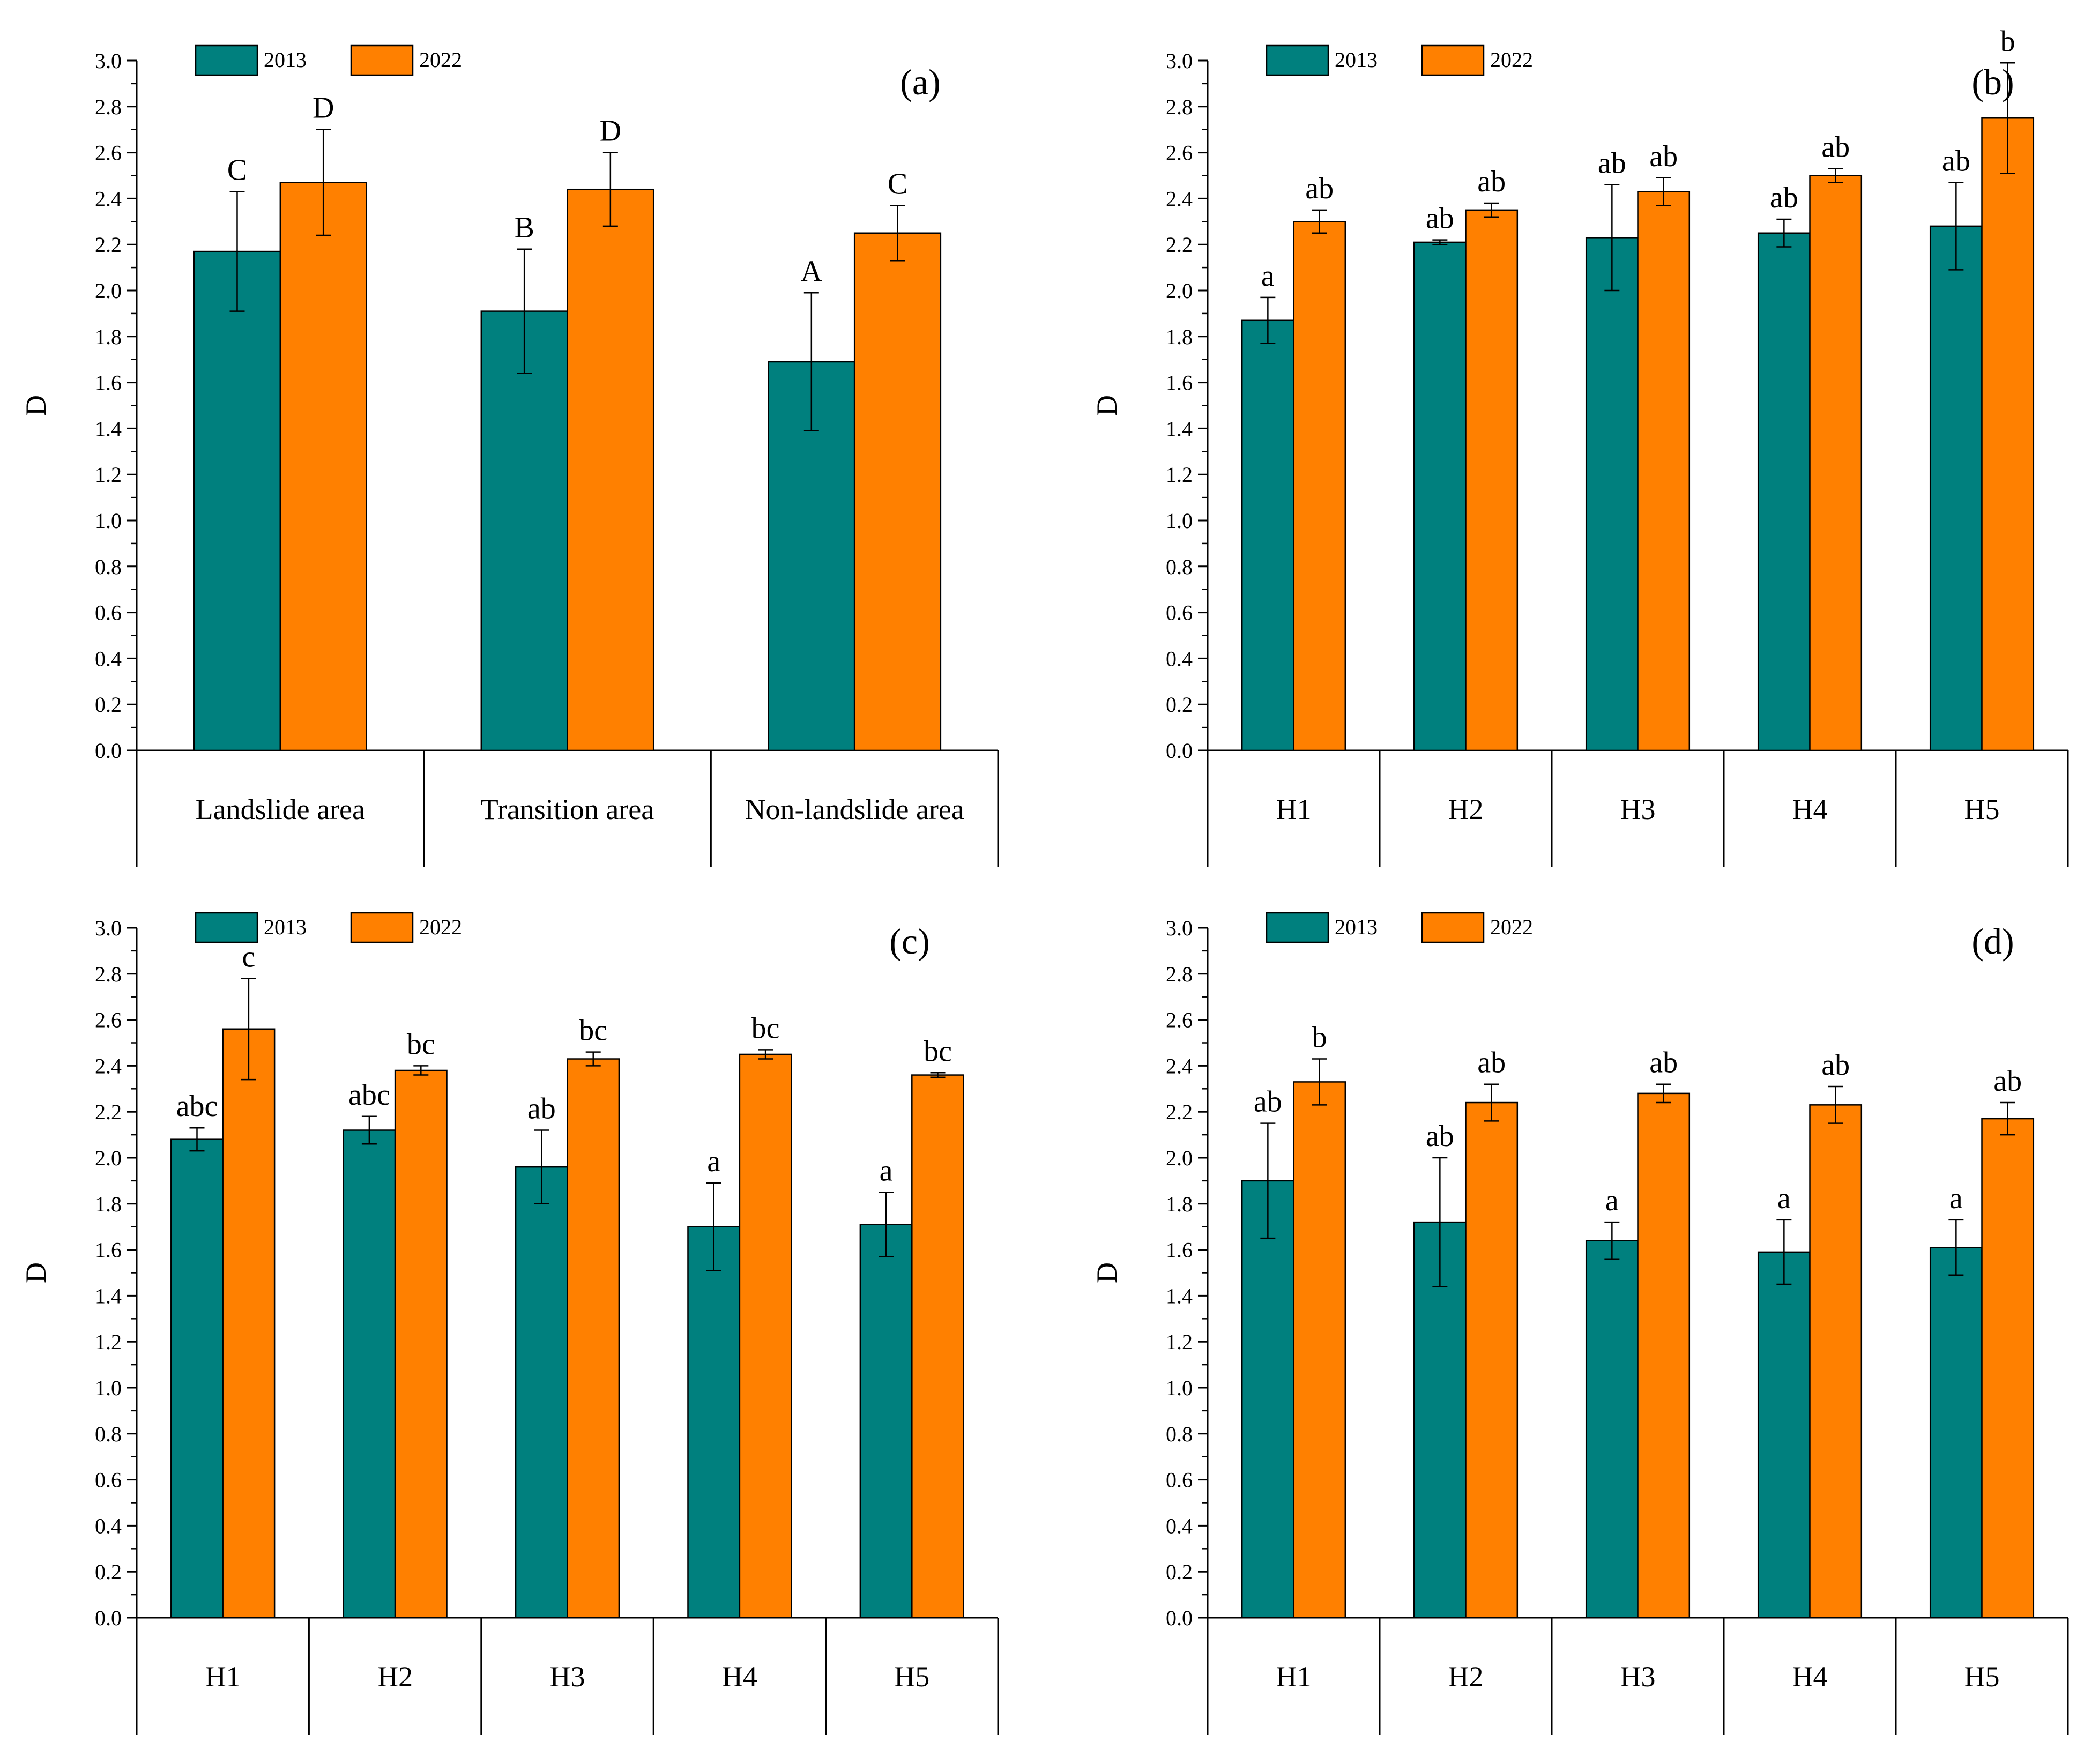 This screenshot has width=2084, height=1764. I want to click on significance-label: b, so click(2007, 41).